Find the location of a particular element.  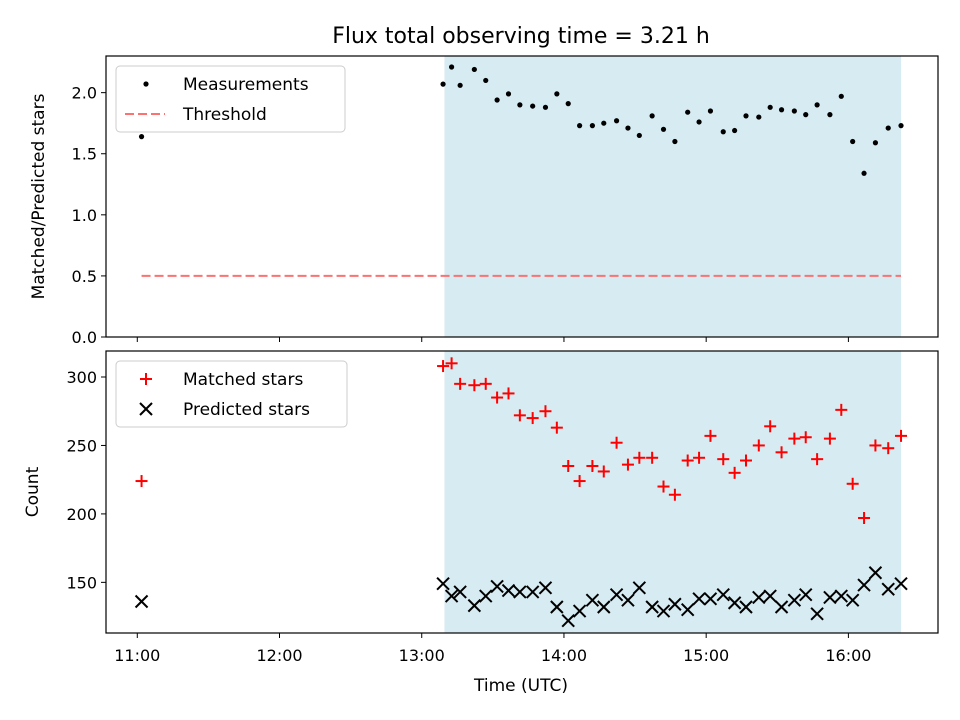

y-tick-label: 150 is located at coordinates (81, 582).